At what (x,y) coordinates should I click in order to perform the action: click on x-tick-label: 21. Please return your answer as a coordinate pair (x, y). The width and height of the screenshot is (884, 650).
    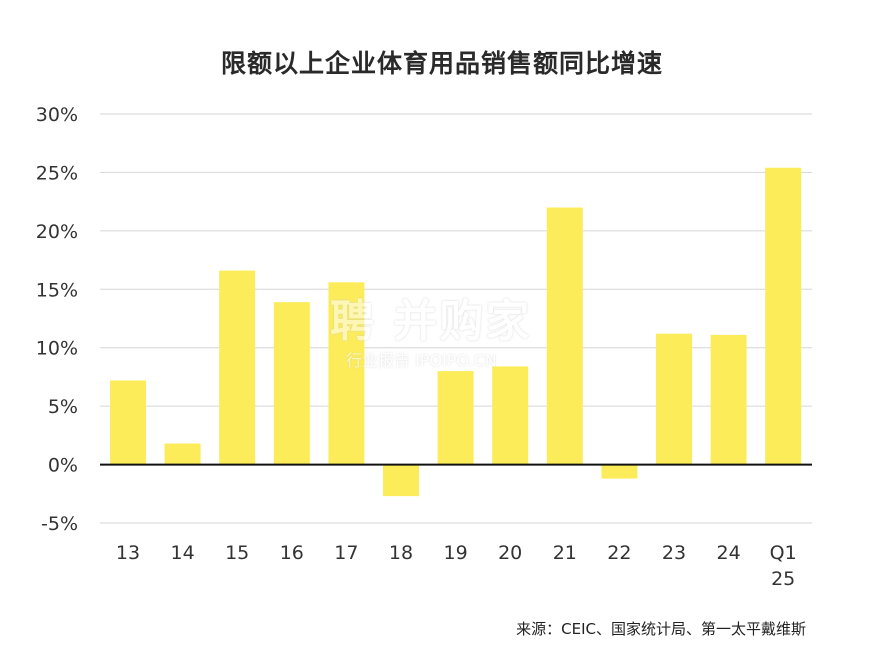
    Looking at the image, I should click on (565, 553).